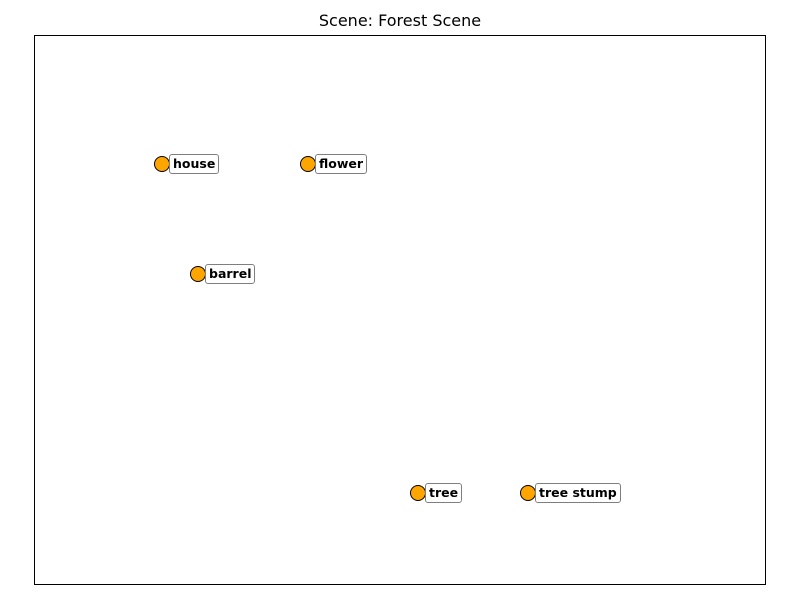 The image size is (800, 600). Describe the element at coordinates (444, 493) in the screenshot. I see `tree-label: tree` at that location.